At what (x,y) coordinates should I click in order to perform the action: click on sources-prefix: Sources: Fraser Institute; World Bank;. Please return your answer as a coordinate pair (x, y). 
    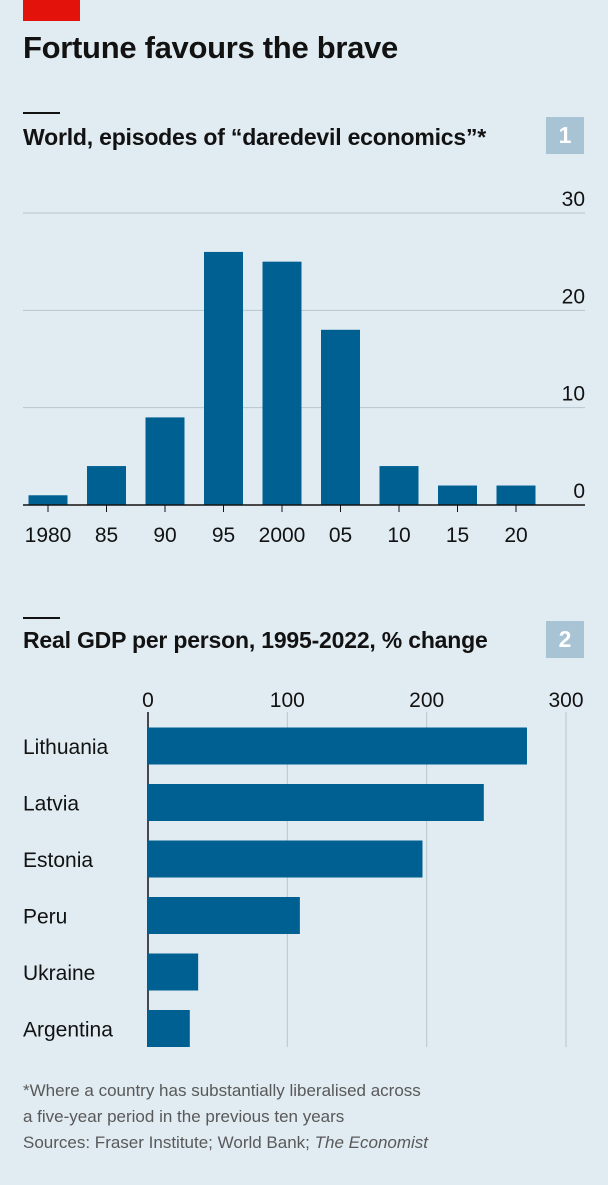
    Looking at the image, I should click on (169, 1142).